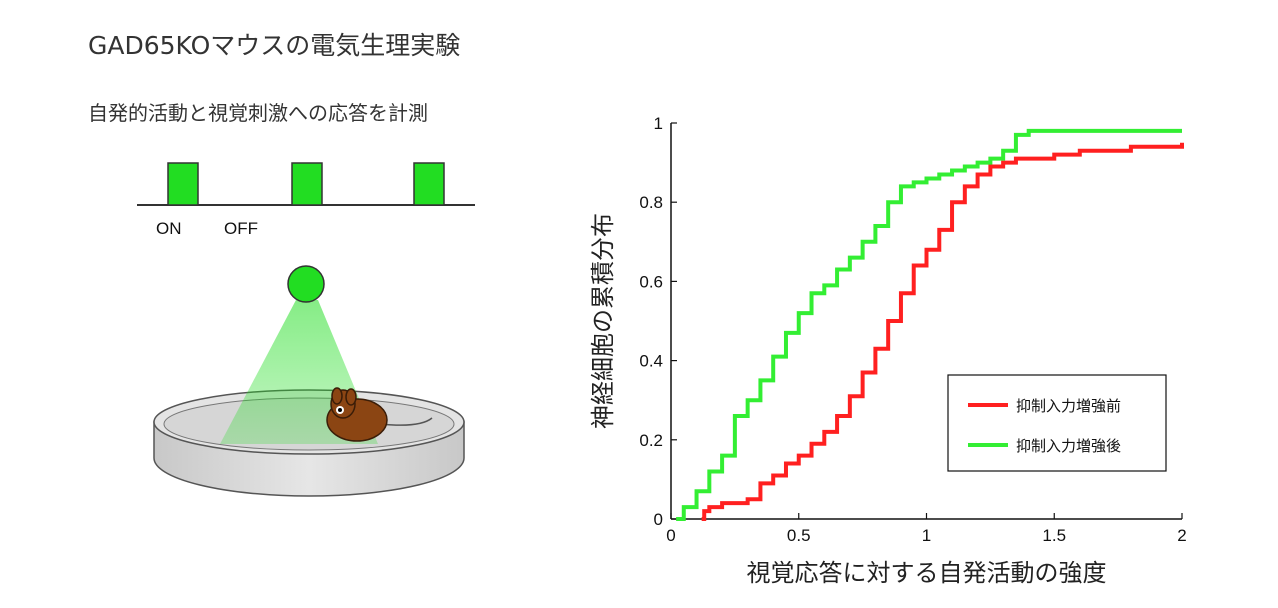 This screenshot has height=608, width=1278. Describe the element at coordinates (306, 329) in the screenshot. I see `experiment-illustration` at that location.